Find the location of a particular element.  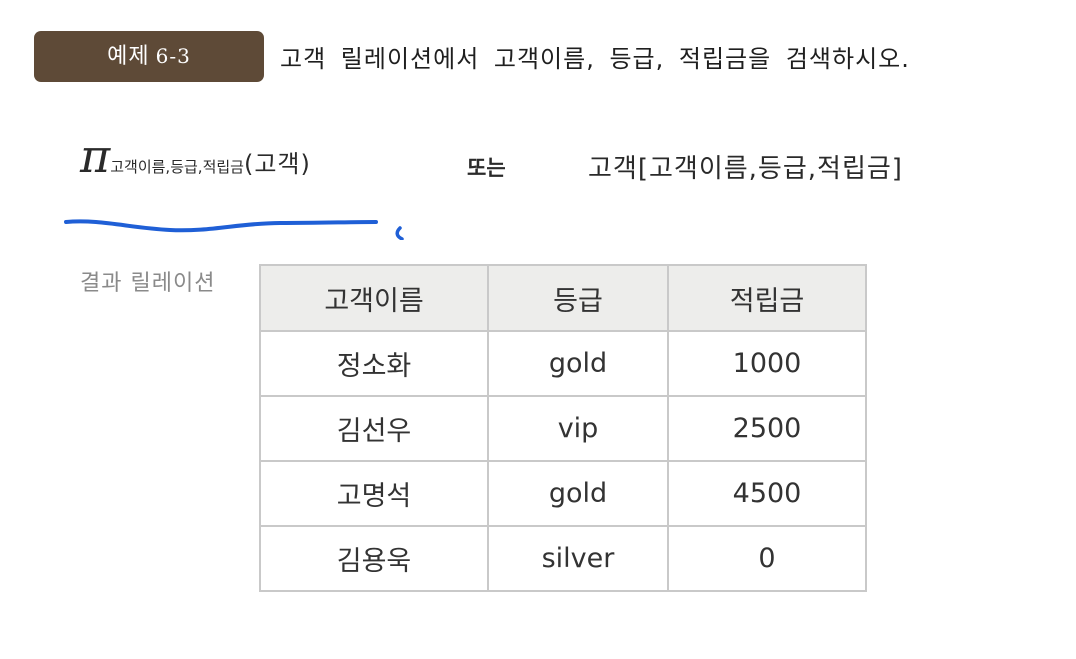

table-row: 정소화 gold 1000 is located at coordinates (563, 363).